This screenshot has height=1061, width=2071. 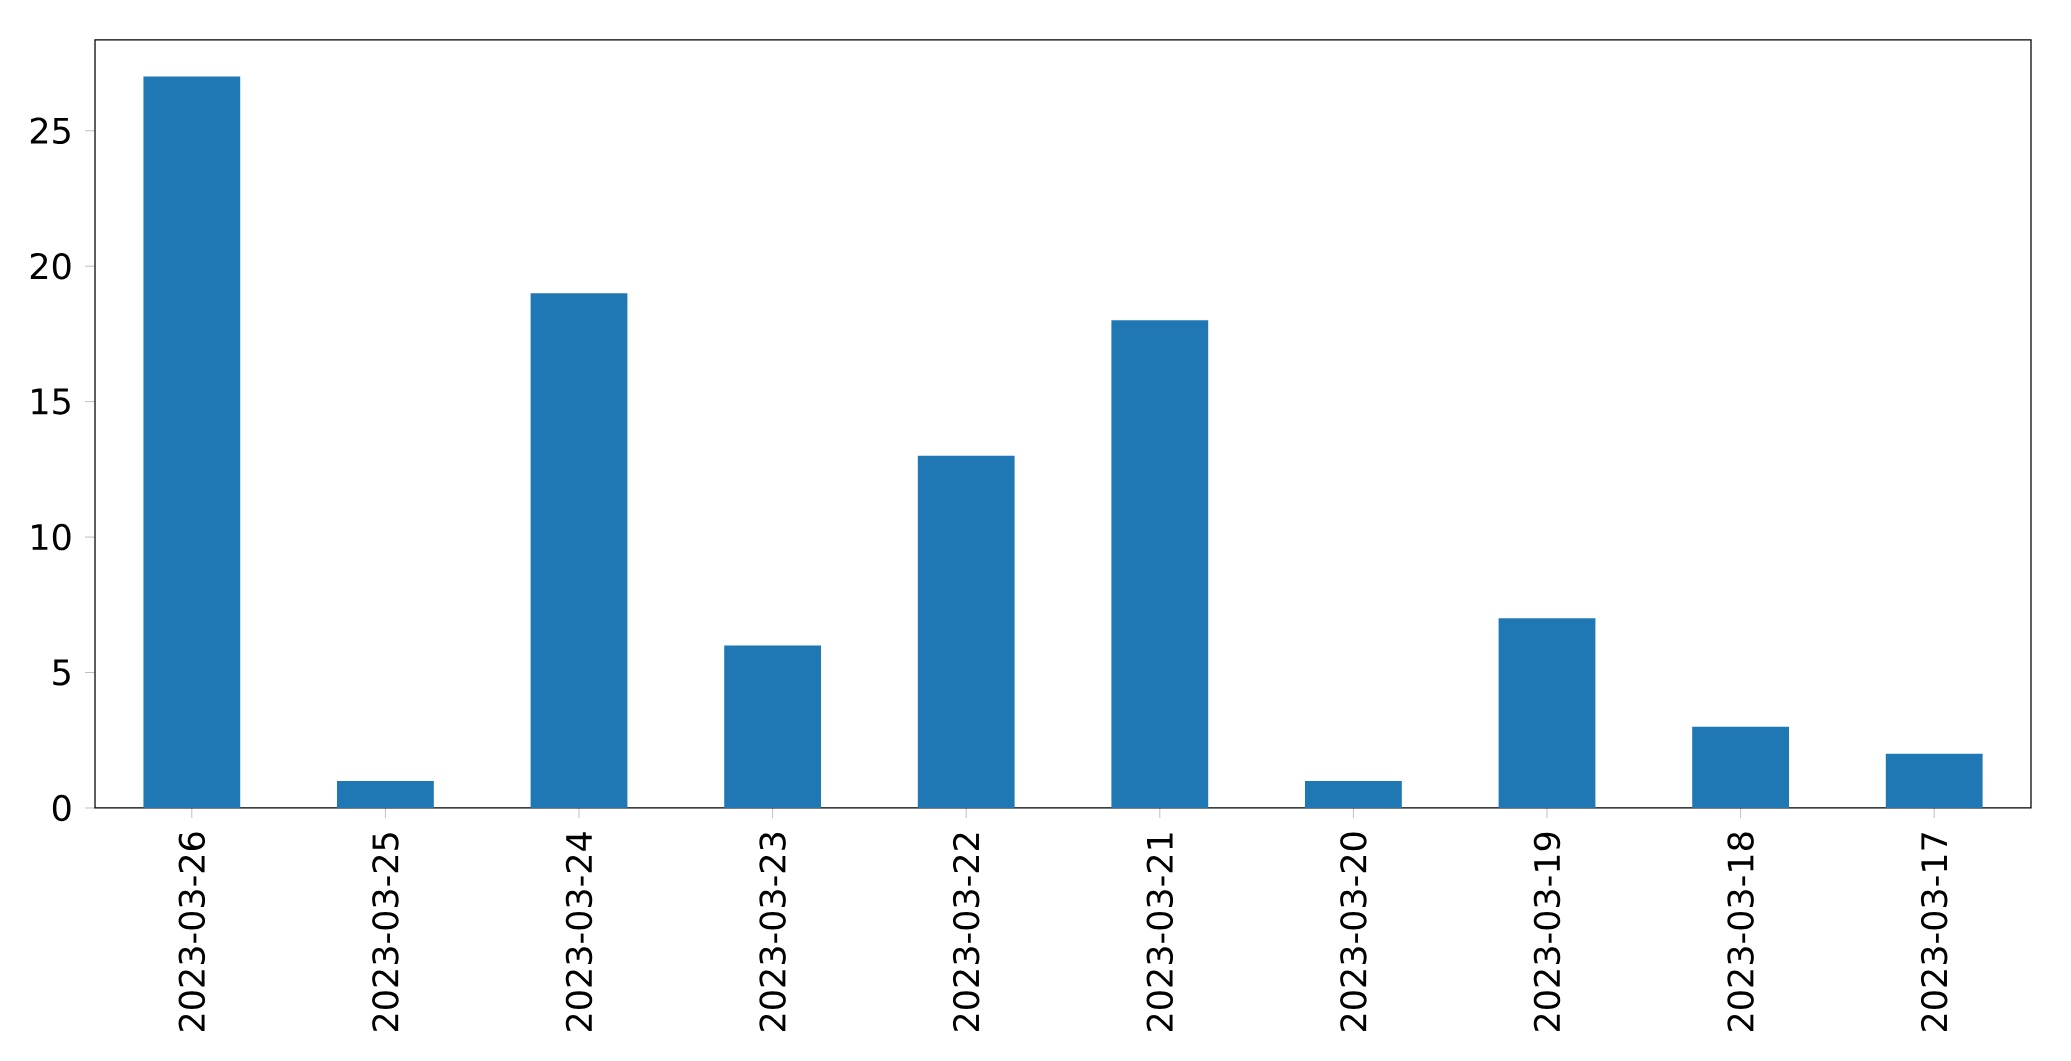 I want to click on y-tick-label: 15, so click(x=51, y=401).